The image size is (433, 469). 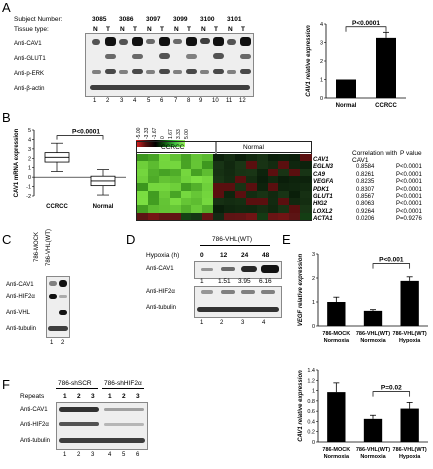 I want to click on a-lane-4: 4, so click(x=135, y=101).